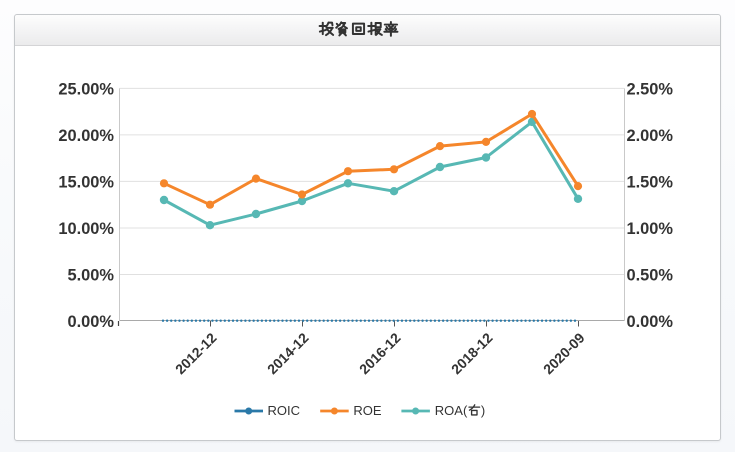 The image size is (735, 452). I want to click on svg-text: ROE, so click(367, 410).